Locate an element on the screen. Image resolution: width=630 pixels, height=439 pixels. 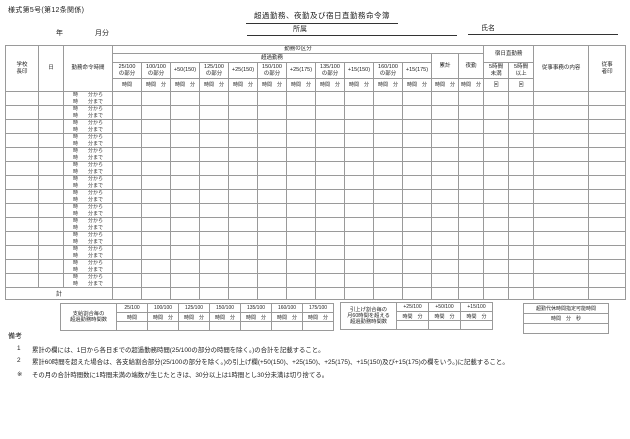
compensatory-box-units: 時間 分 秒 is located at coordinates (566, 318).